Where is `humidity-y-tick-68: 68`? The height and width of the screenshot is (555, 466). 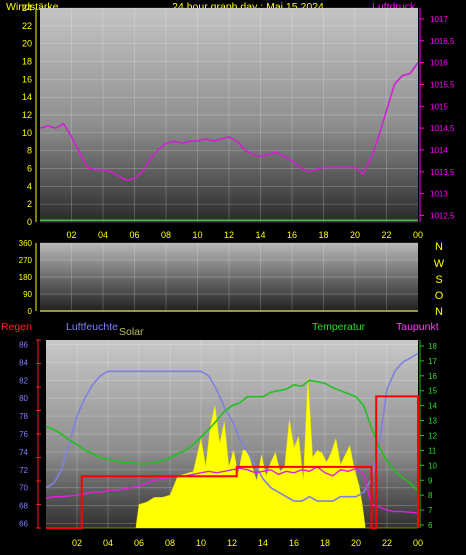
humidity-y-tick-68: 68 is located at coordinates (23, 506).